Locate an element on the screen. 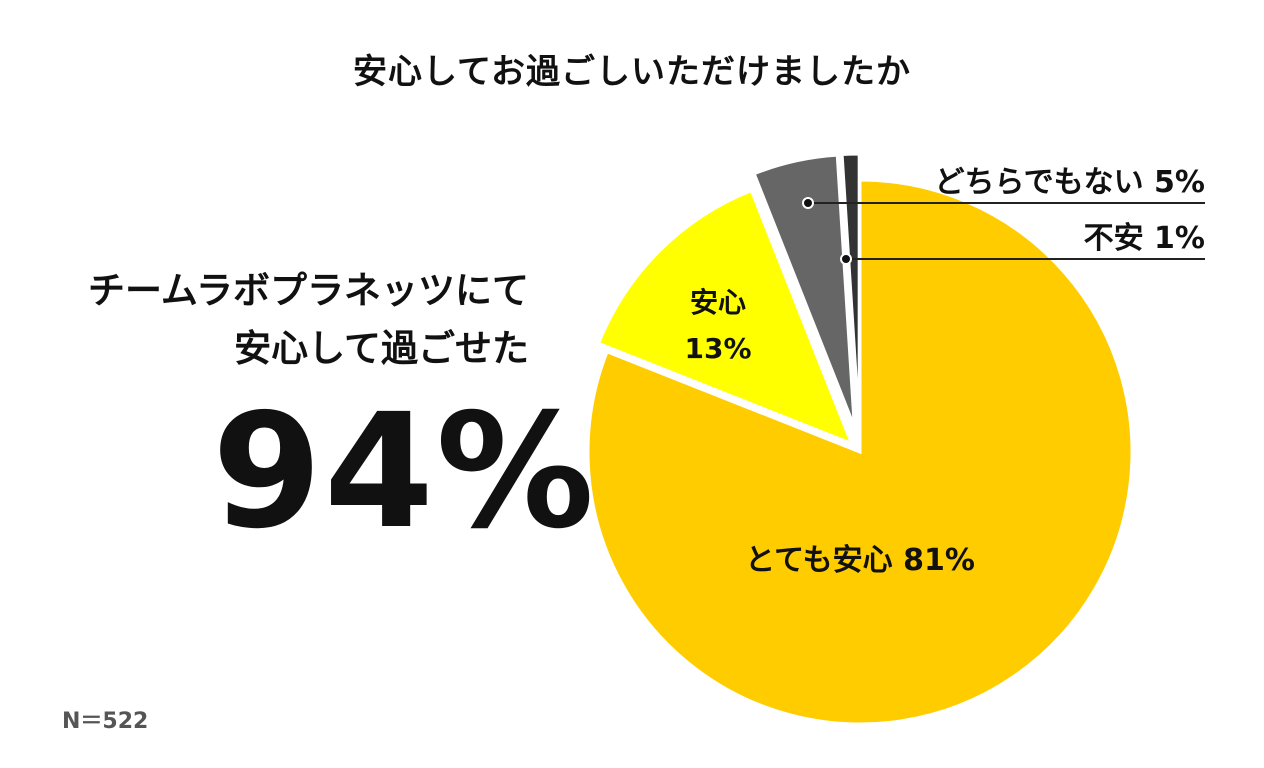 The image size is (1264, 768). summary-text: チームラボプラネッツにて 安心して過ごせた is located at coordinates (308, 320).